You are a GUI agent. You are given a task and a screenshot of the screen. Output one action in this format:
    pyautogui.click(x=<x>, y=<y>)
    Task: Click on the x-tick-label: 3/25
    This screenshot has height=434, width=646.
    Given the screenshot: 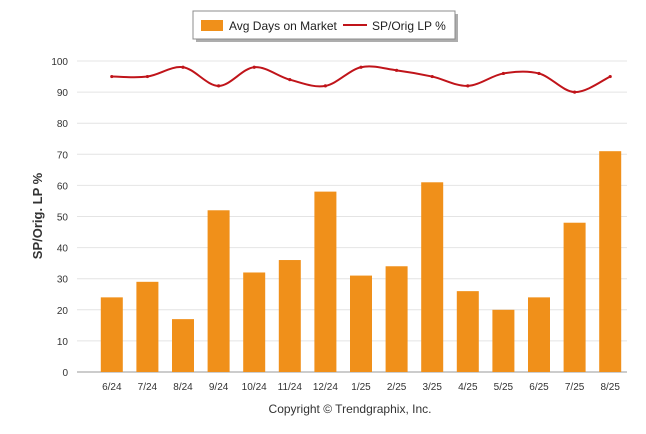 What is the action you would take?
    pyautogui.click(x=432, y=387)
    